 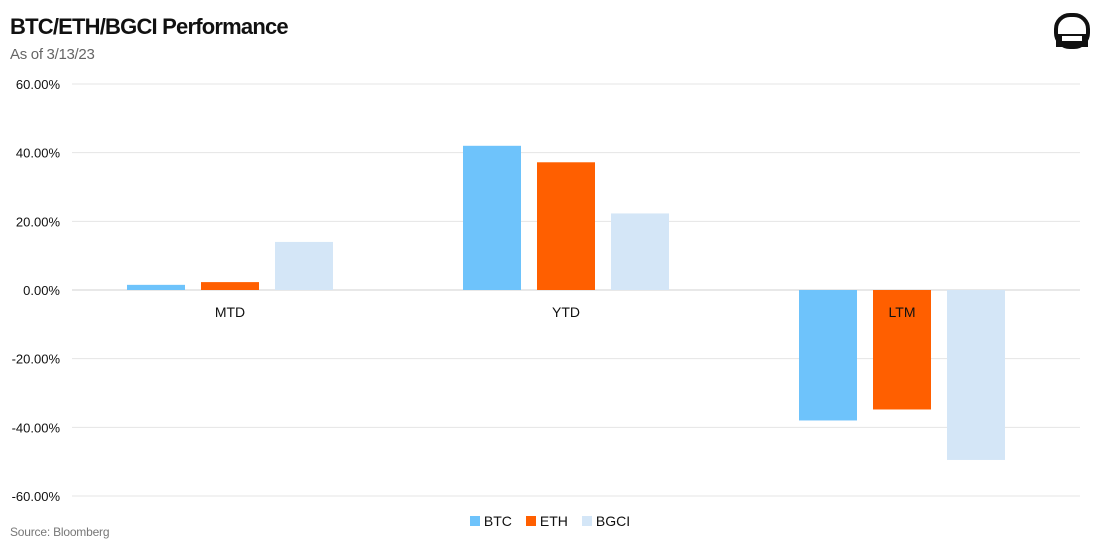 I want to click on bar-eth-ltm, so click(x=902, y=350).